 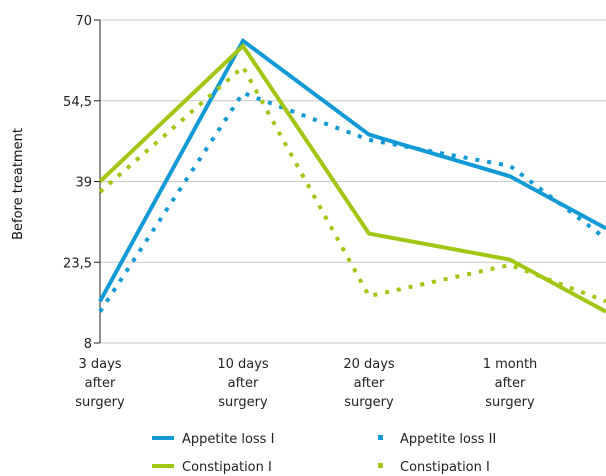 I want to click on legend-item: Appetite loss II, so click(x=437, y=439).